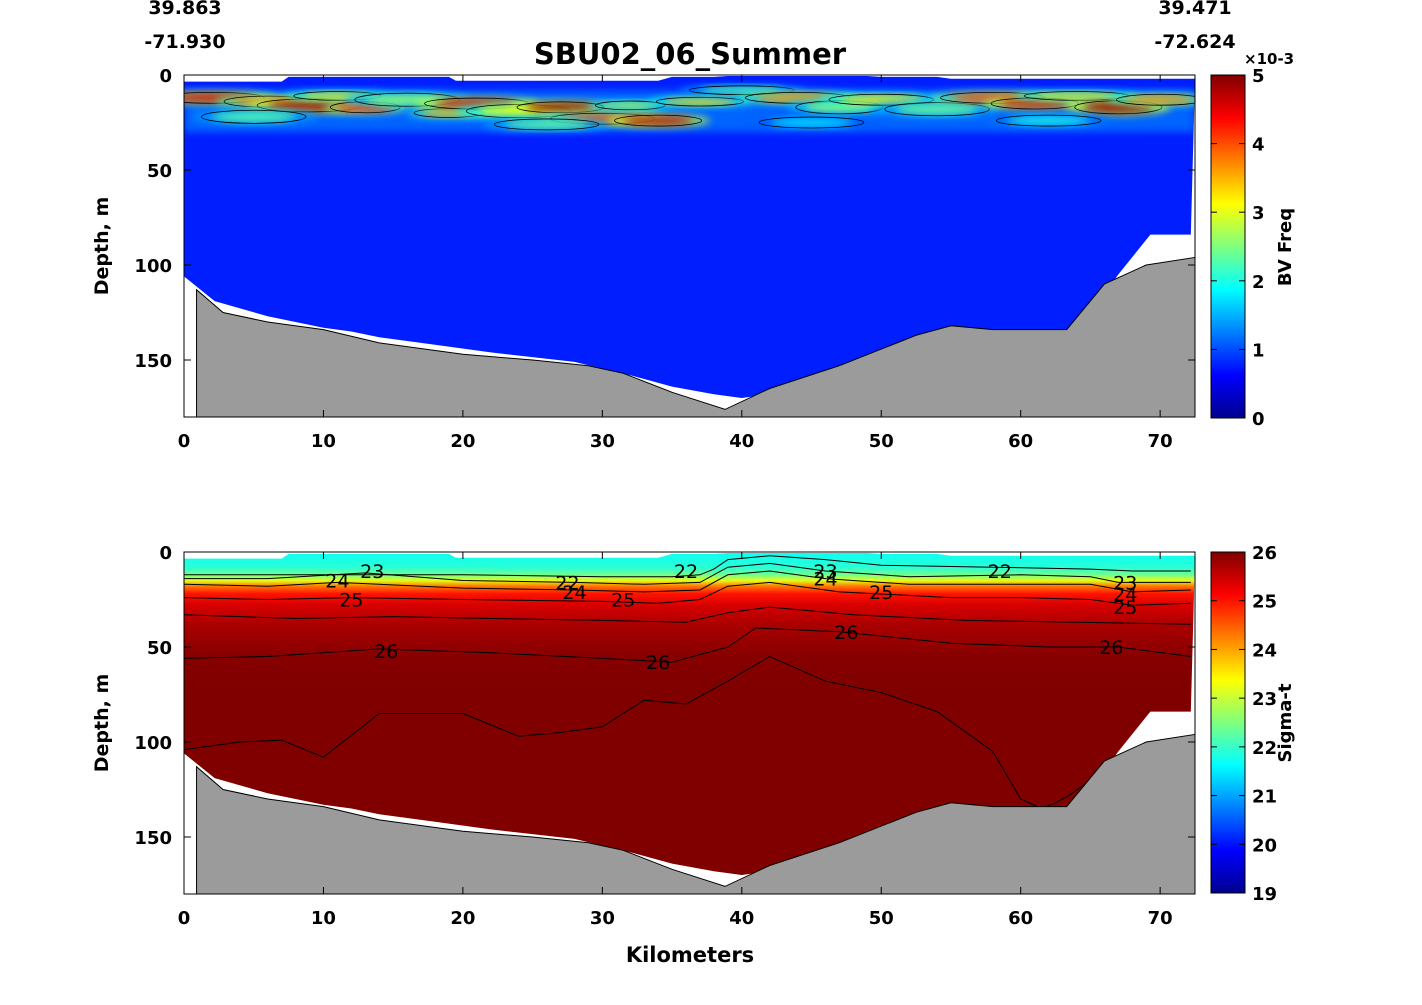 This screenshot has height=1005, width=1422. Describe the element at coordinates (1258, 419) in the screenshot. I see `colorbar-tick-label: 0` at that location.